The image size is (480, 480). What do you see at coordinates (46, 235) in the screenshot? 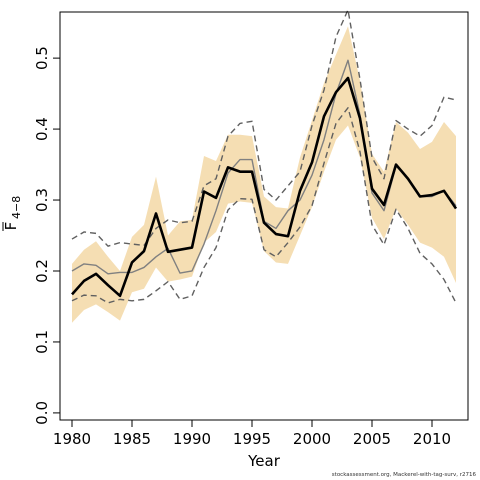
I see `y-axis: 0.0 0.1 0.2 0.3 0.4 0.5` at bounding box center [46, 235].